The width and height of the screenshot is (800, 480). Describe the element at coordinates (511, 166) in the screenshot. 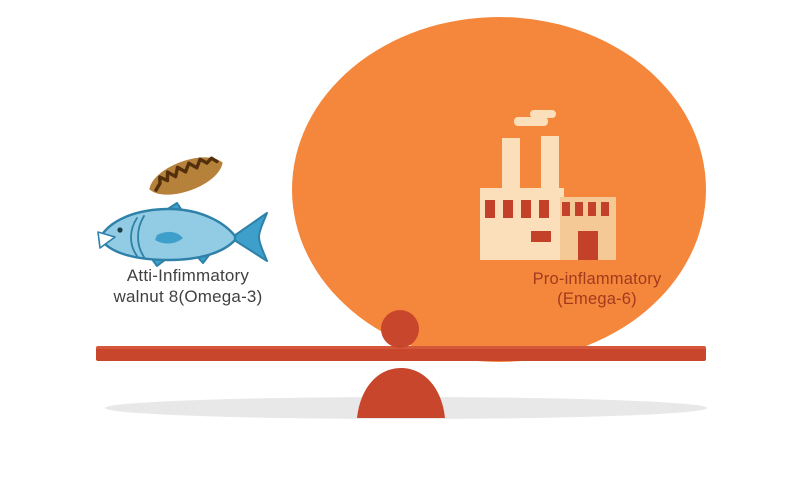

I see `chimney-left` at that location.